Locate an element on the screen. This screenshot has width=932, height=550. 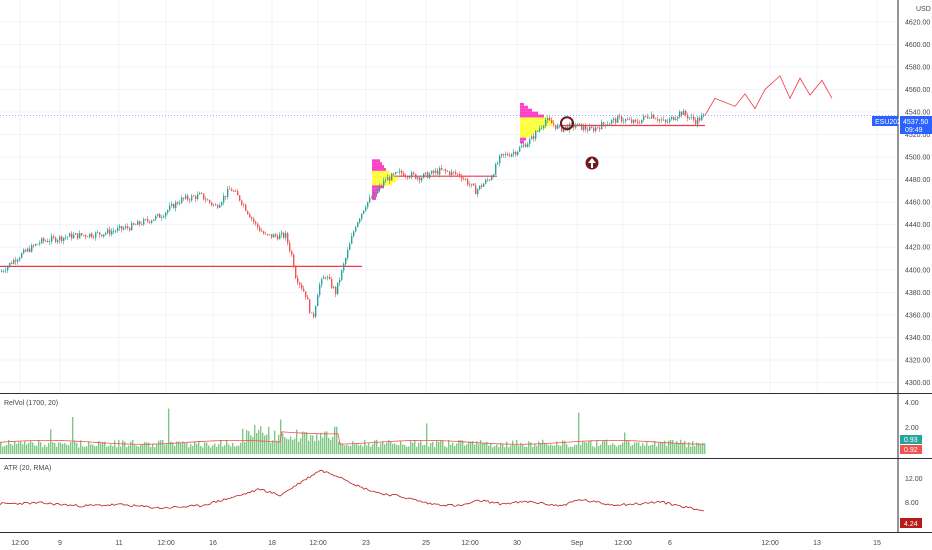
bar-countdown-label: 09:49 is located at coordinates (914, 130).